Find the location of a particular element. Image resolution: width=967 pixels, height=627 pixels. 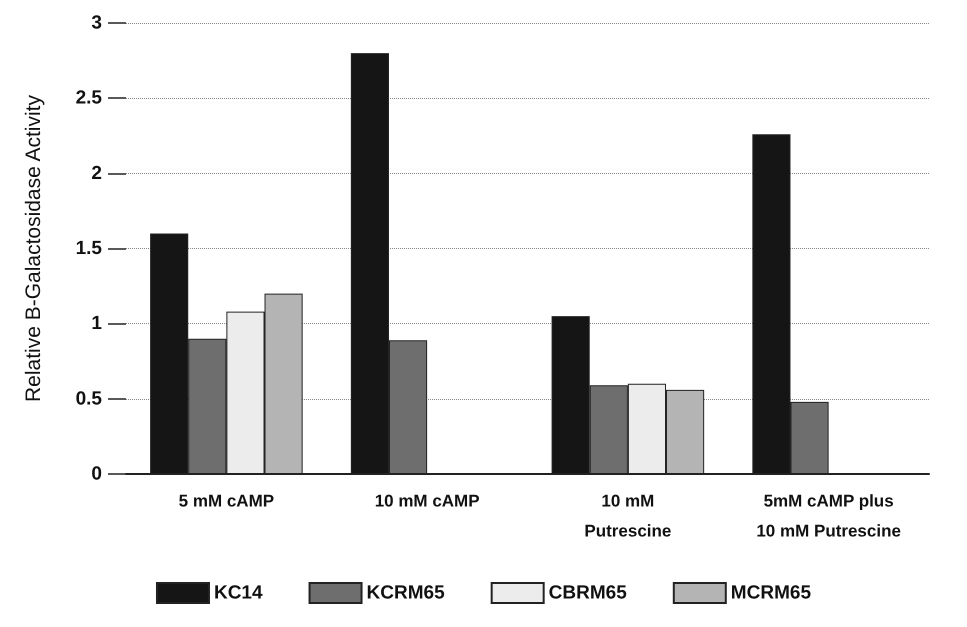

legend-label: KCRM65 is located at coordinates (406, 593).